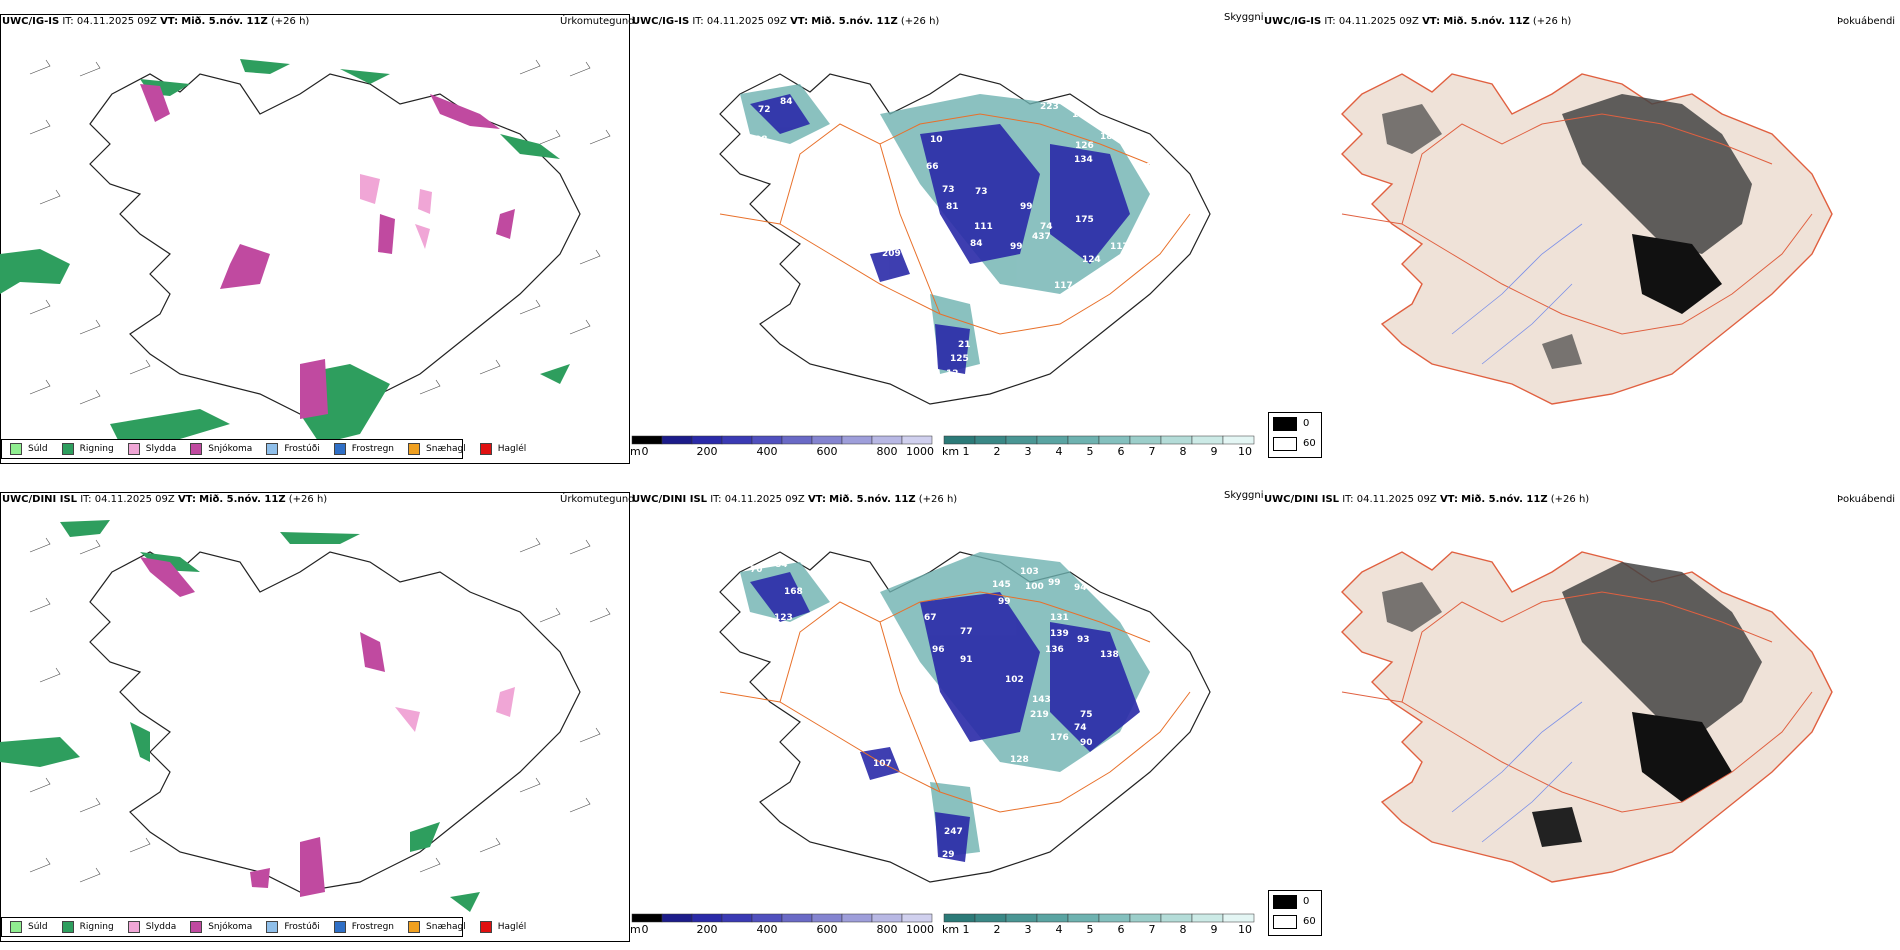 Image resolution: width=1900 pixels, height=950 pixels. I want to click on ceiling-label: 219, so click(1039, 715).